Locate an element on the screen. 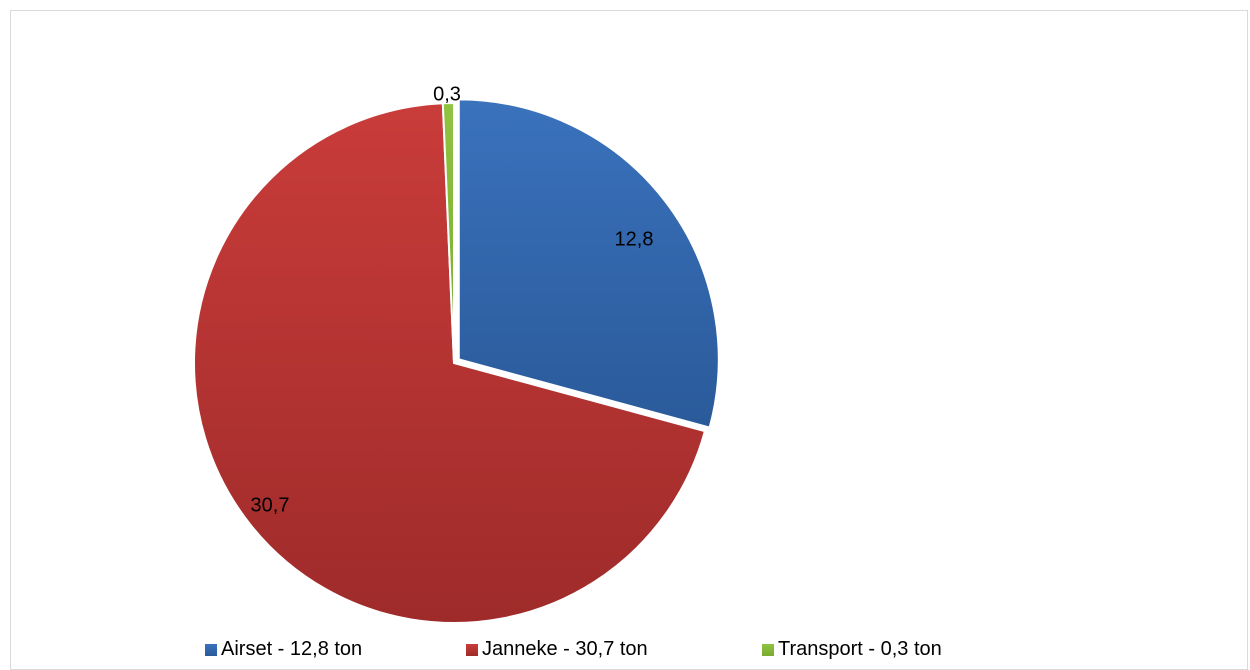 The image size is (1250, 670). legend-swatch-transport is located at coordinates (768, 649).